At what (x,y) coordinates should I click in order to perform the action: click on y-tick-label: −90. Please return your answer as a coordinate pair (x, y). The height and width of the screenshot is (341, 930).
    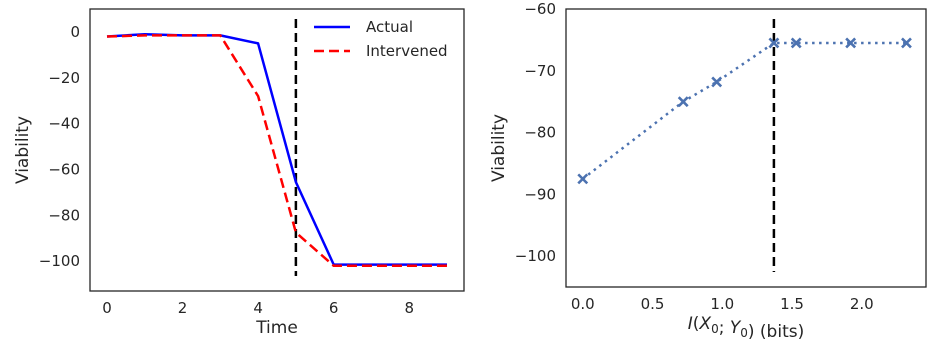
    Looking at the image, I should click on (540, 194).